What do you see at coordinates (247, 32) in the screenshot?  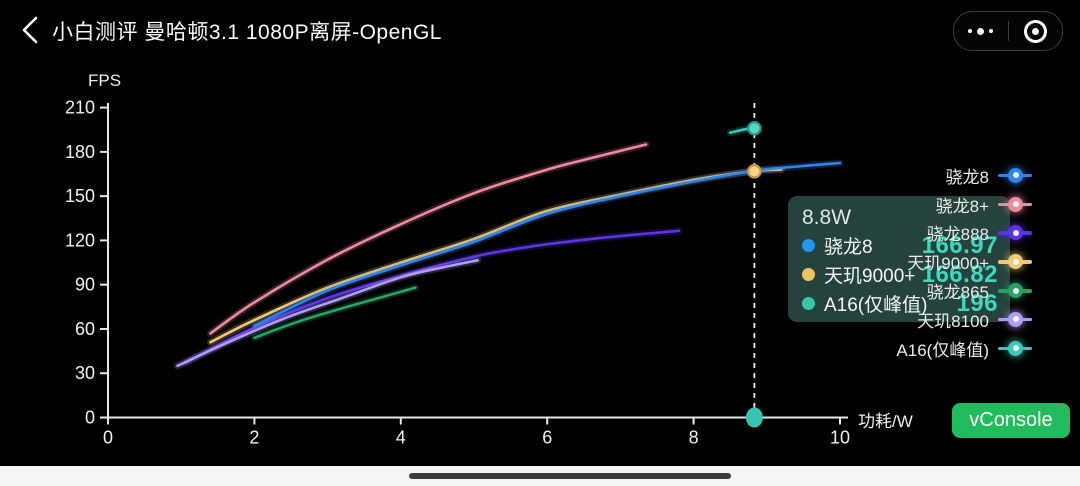 I see `page-title: 小白测评 曼哈顿3.1 1080P离屏-OpenGL` at bounding box center [247, 32].